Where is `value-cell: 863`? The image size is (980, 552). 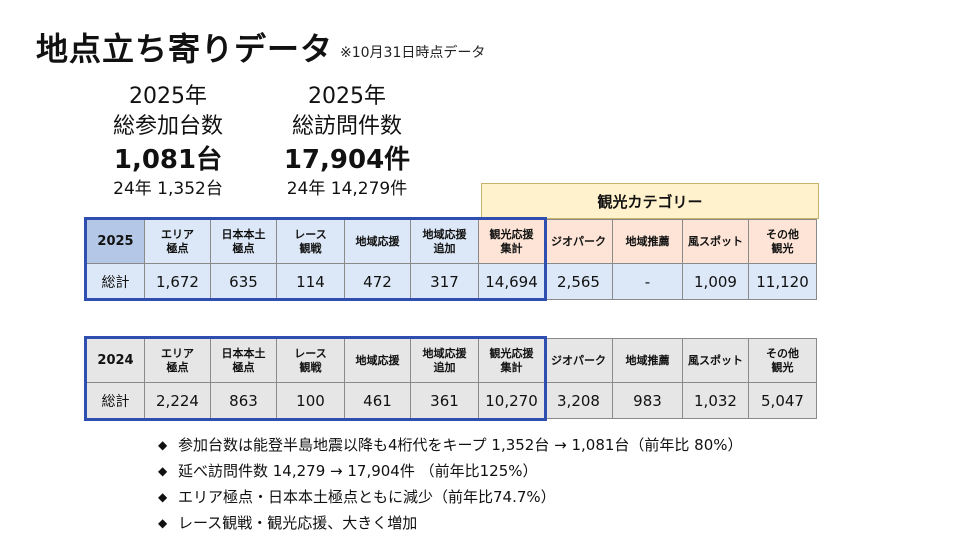 value-cell: 863 is located at coordinates (243, 400).